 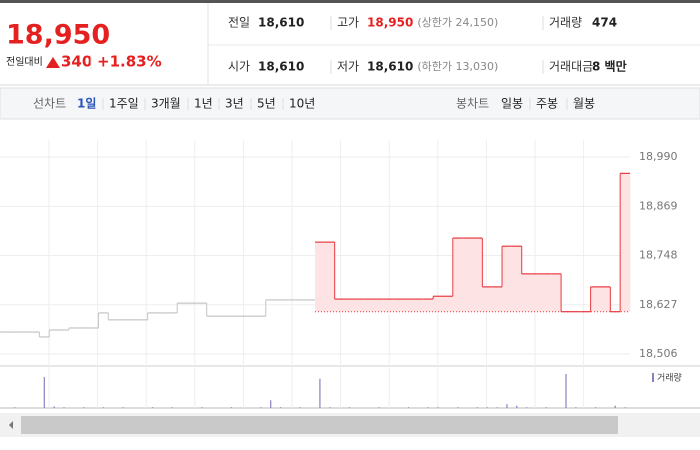 I want to click on stat-note: (상한가 24,150), so click(x=457, y=22).